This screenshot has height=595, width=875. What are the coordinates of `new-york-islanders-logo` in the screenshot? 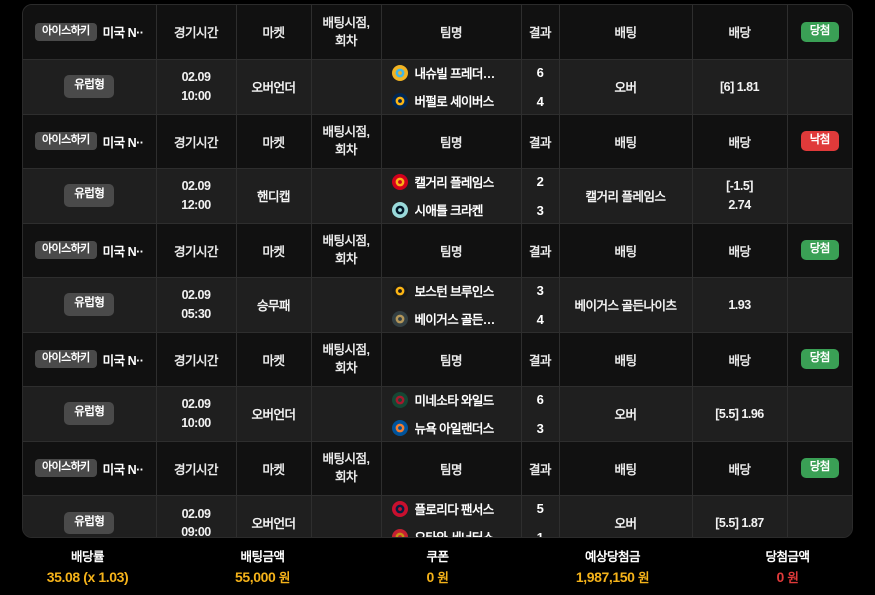 It's located at (399, 427).